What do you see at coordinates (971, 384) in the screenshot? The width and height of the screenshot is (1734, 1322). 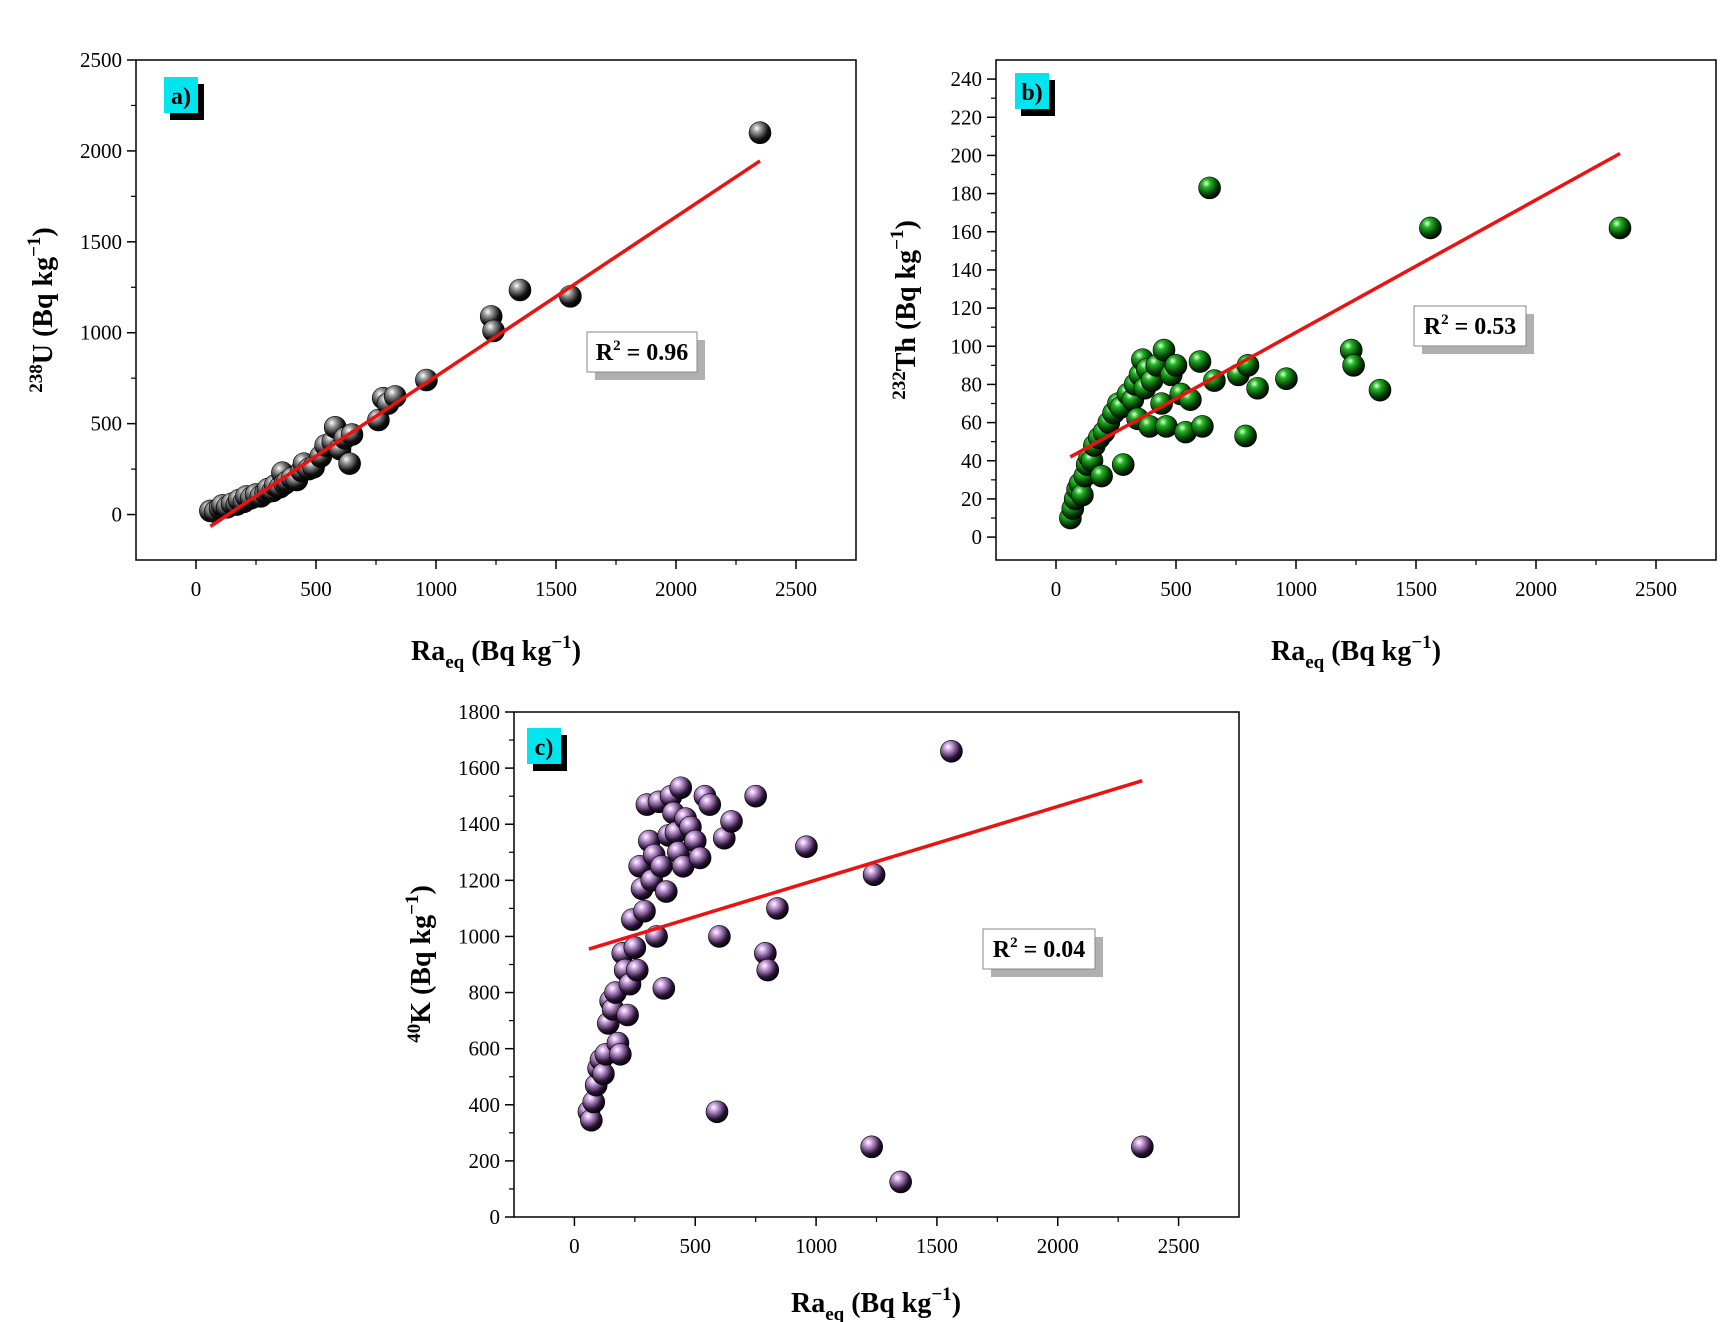 I see `panel-b-ytick-label: 80` at bounding box center [971, 384].